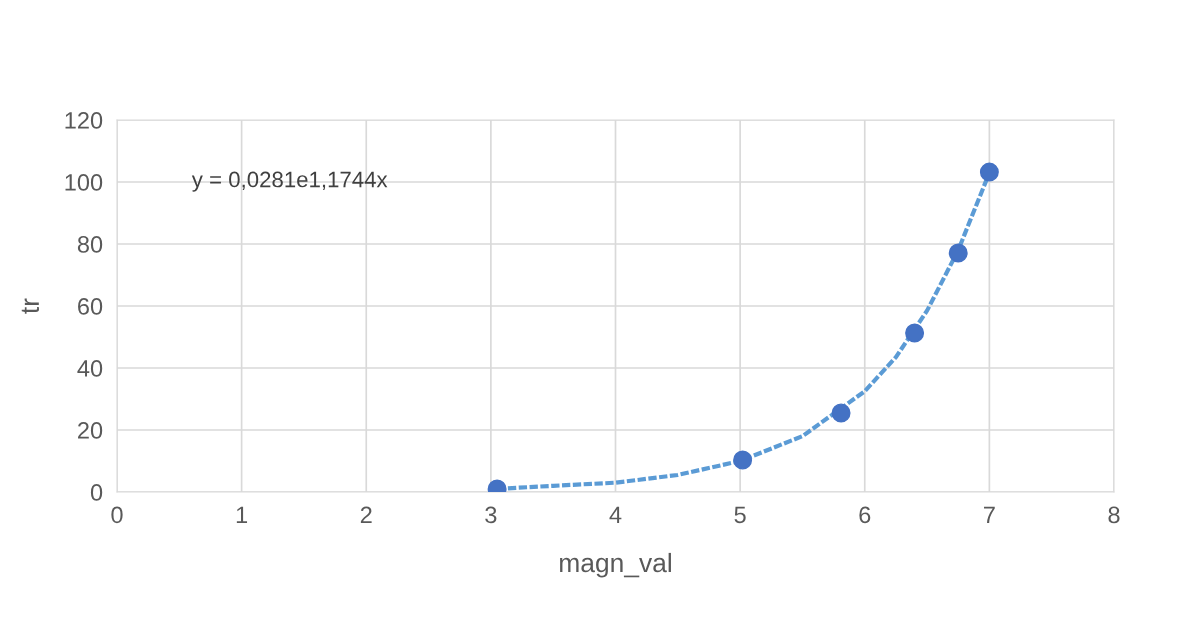  Describe the element at coordinates (84, 182) in the screenshot. I see `y-tick-label: 100` at that location.